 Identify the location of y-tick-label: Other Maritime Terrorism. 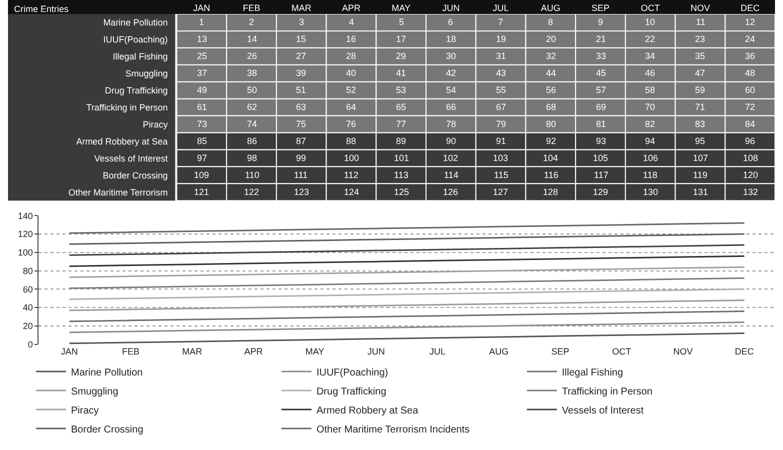
(118, 192).